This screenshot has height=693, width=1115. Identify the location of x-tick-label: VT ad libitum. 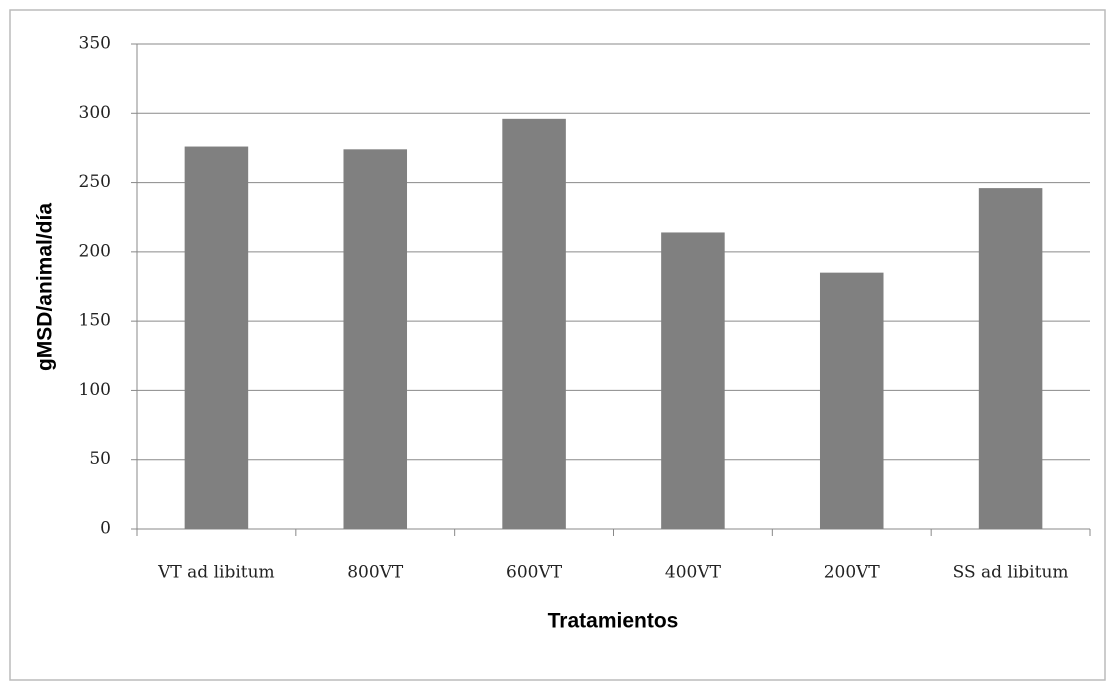
(216, 573).